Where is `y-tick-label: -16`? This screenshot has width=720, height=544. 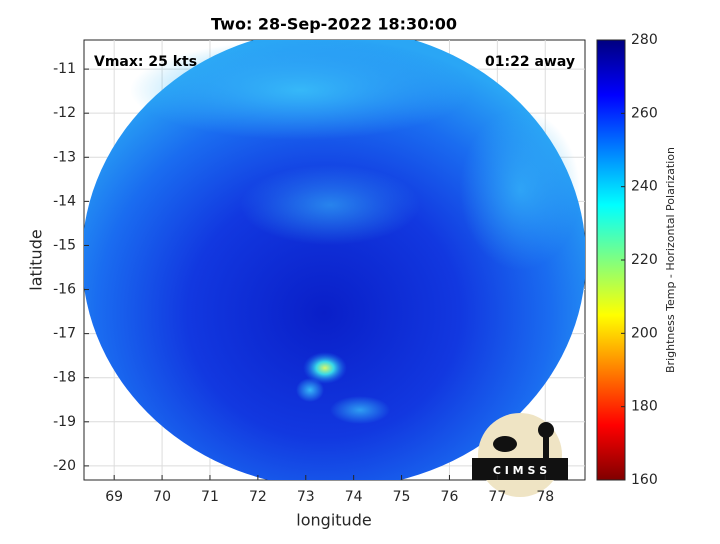 y-tick-label: -16 is located at coordinates (64, 290).